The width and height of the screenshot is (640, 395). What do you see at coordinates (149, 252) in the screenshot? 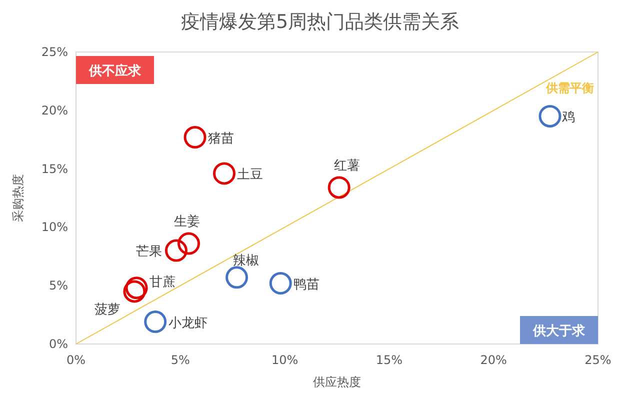
I see `annotation: 芒果` at bounding box center [149, 252].